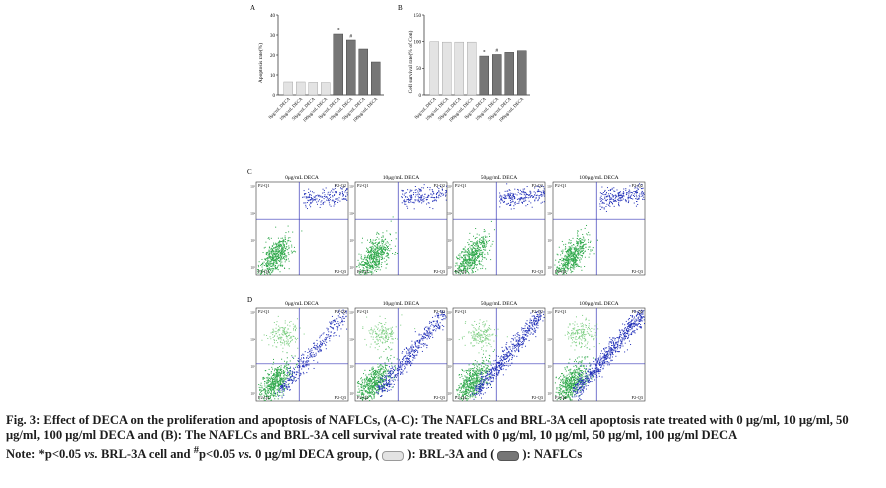  Describe the element at coordinates (401, 178) in the screenshot. I see `flow-title: 10μg/mL DECA` at that location.